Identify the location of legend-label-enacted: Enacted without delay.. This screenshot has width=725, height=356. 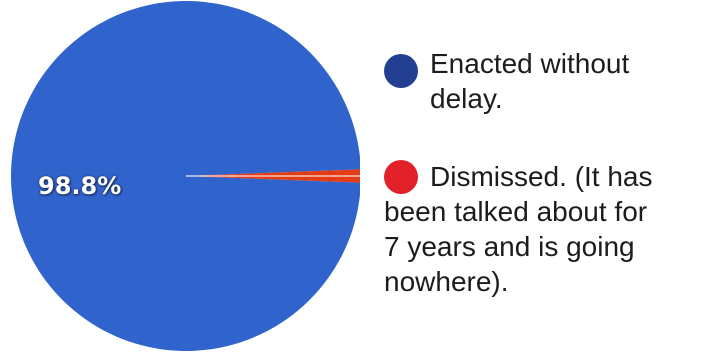
(530, 81).